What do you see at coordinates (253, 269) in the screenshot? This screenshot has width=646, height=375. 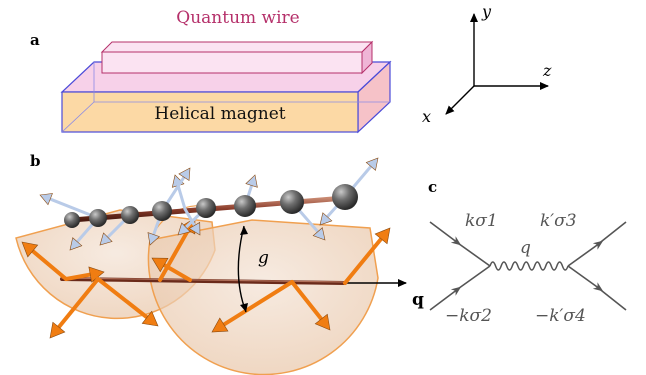 I see `coupling-arrow: g` at bounding box center [253, 269].